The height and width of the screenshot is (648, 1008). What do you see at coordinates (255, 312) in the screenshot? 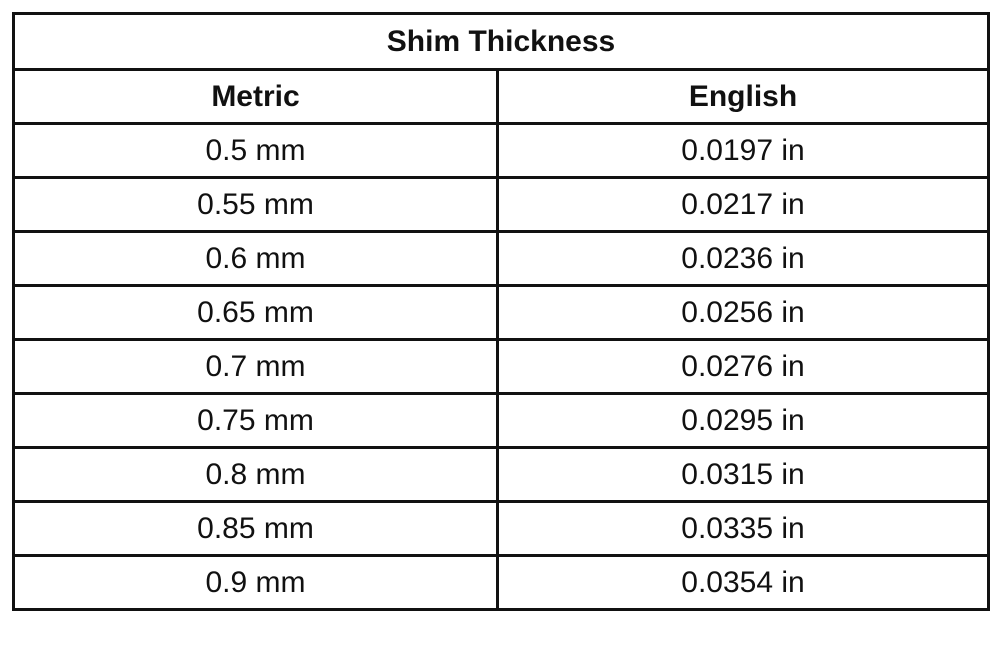
I see `metric-cell: 0.65 mm` at bounding box center [255, 312].